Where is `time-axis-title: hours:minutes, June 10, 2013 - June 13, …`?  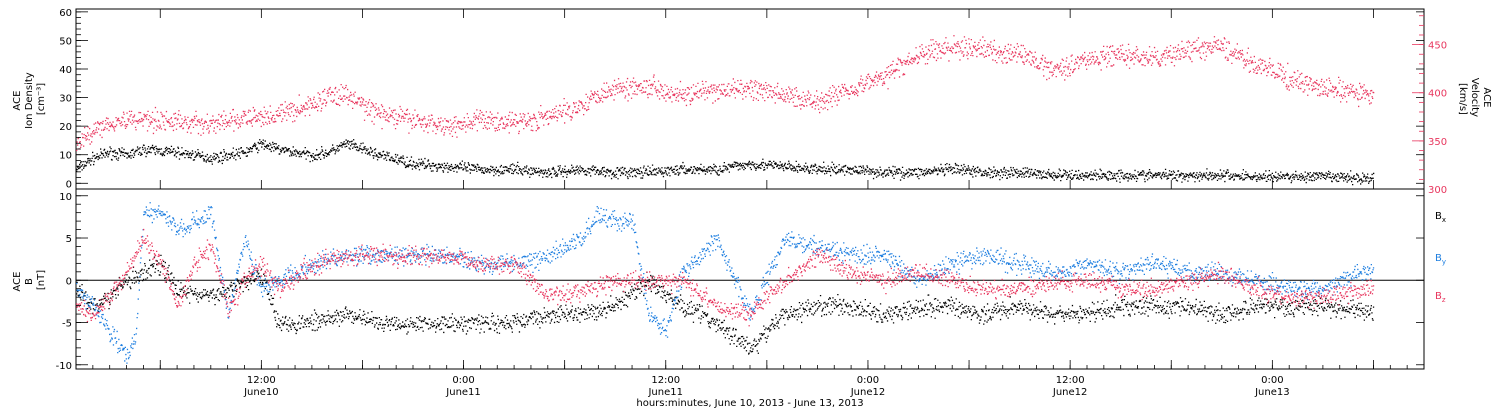 time-axis-title: hours:minutes, June 10, 2013 - June 13, … is located at coordinates (749, 403).